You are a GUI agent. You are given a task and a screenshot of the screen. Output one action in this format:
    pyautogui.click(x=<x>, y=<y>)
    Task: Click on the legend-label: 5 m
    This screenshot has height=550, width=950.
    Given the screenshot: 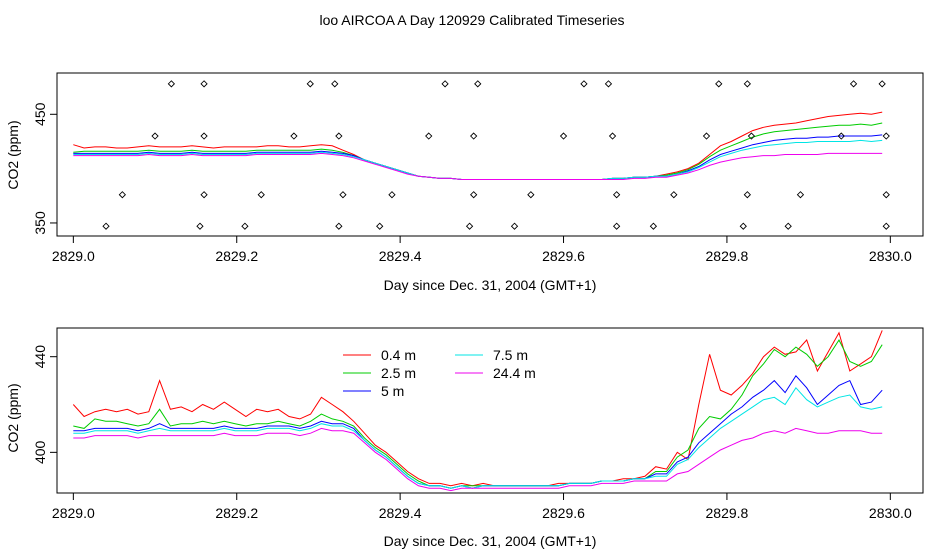 What is the action you would take?
    pyautogui.click(x=392, y=391)
    